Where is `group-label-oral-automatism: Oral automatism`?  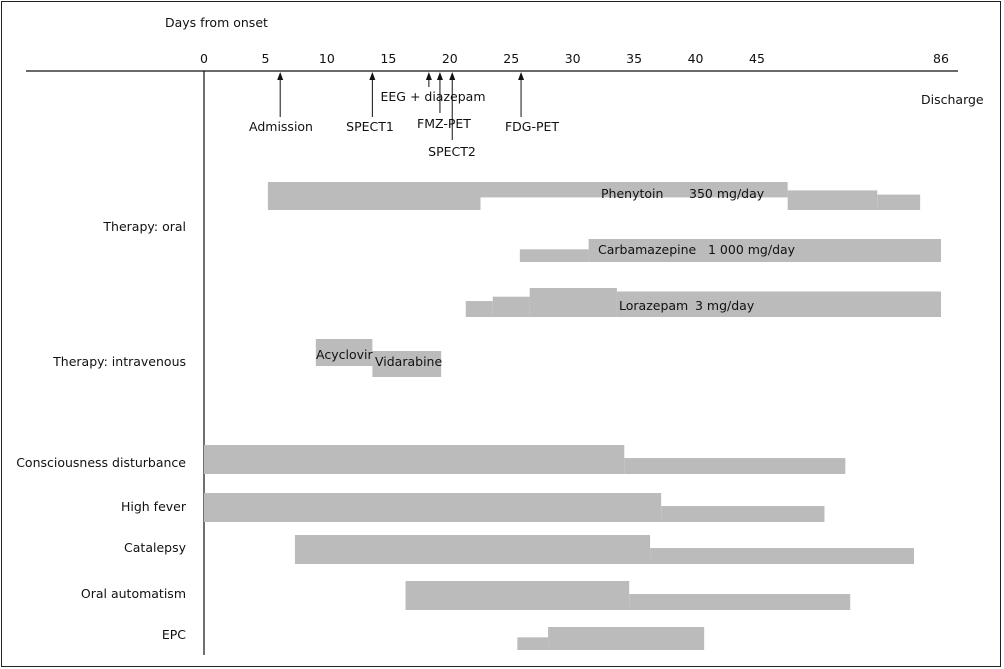
group-label-oral-automatism: Oral automatism is located at coordinates (133, 593).